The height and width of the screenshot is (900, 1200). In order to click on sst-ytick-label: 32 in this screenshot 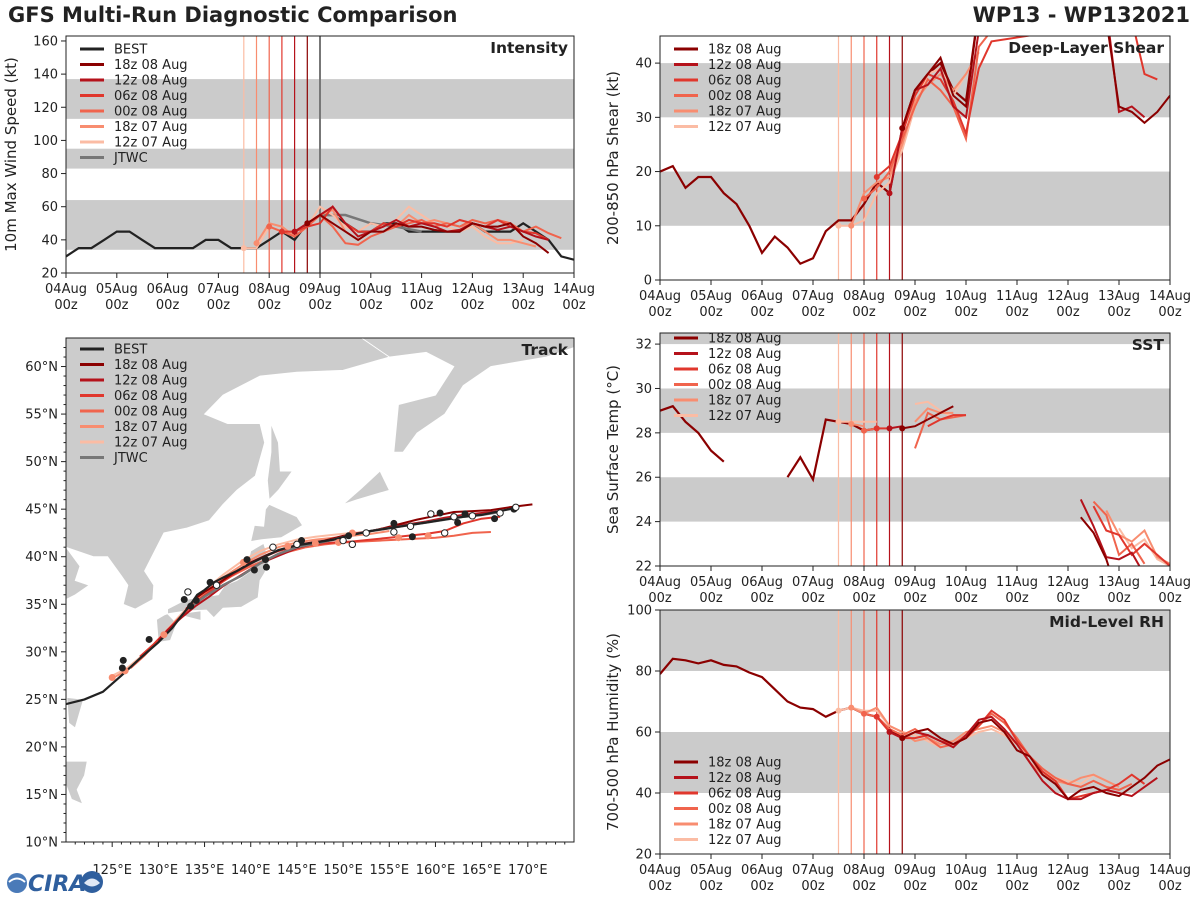, I will do `click(643, 345)`.